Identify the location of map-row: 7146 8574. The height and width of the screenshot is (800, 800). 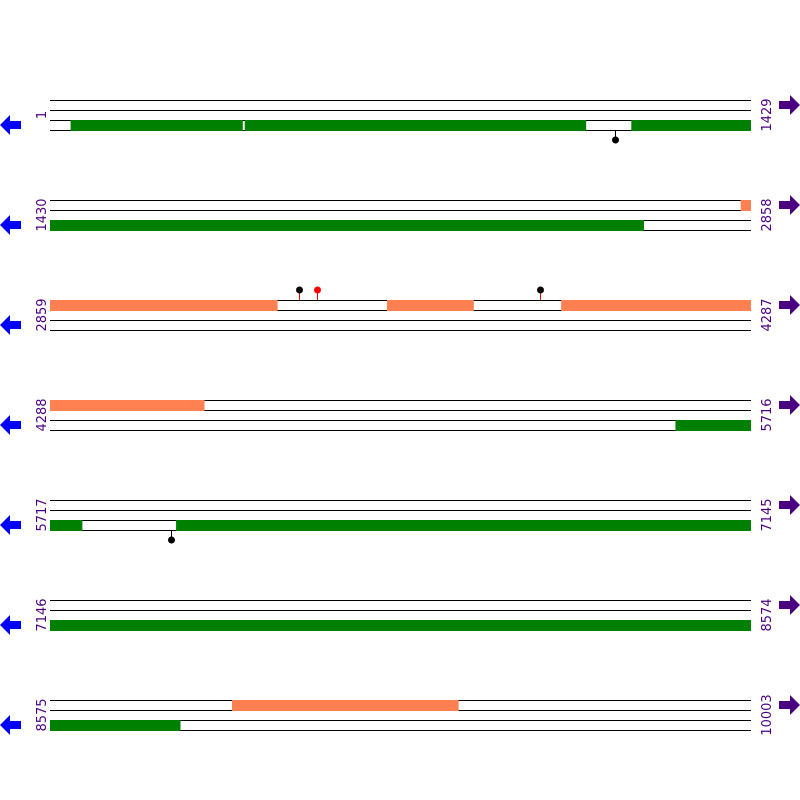
(400, 615).